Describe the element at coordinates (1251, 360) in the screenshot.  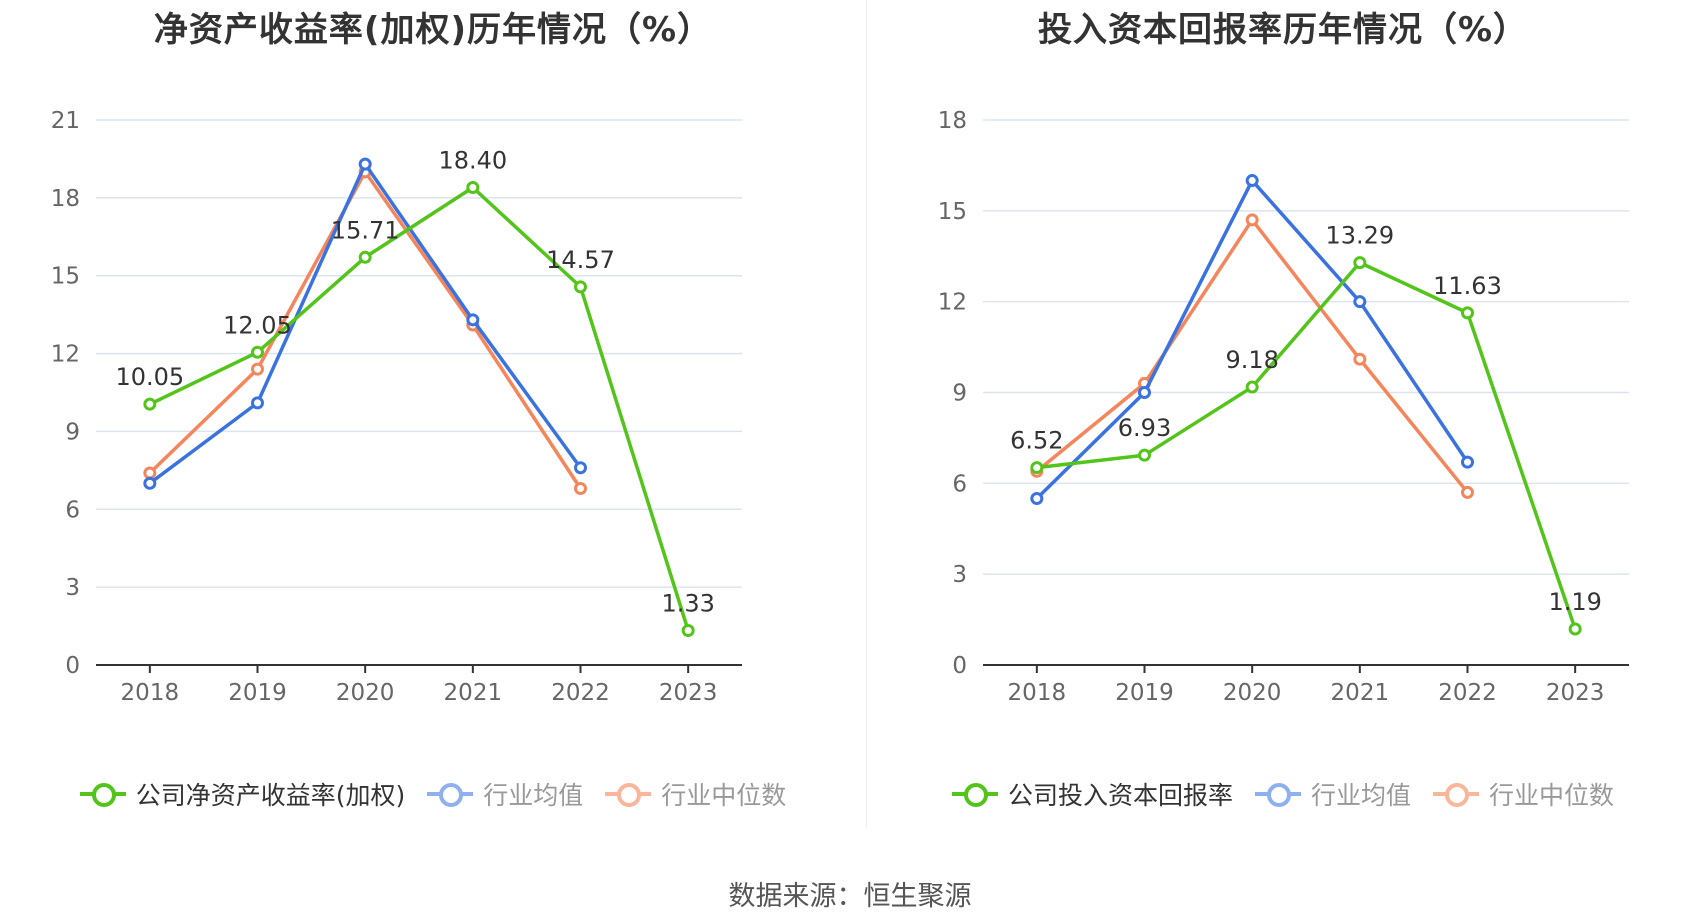
I see `data-label: 9.18` at that location.